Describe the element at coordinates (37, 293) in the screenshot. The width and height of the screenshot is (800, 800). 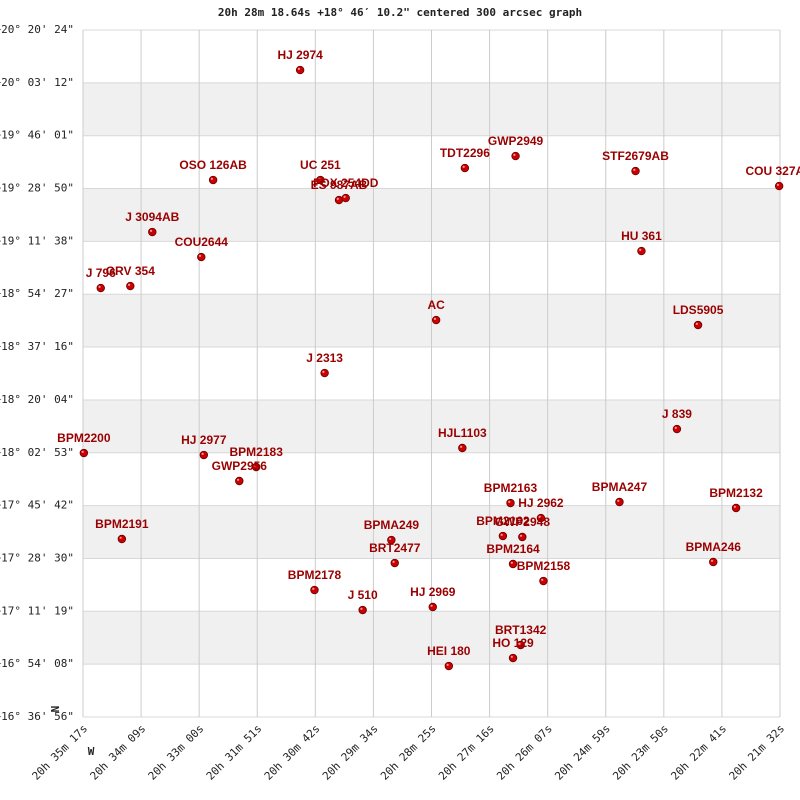
I see `y-tick-label: +18° 54' 27"` at that location.